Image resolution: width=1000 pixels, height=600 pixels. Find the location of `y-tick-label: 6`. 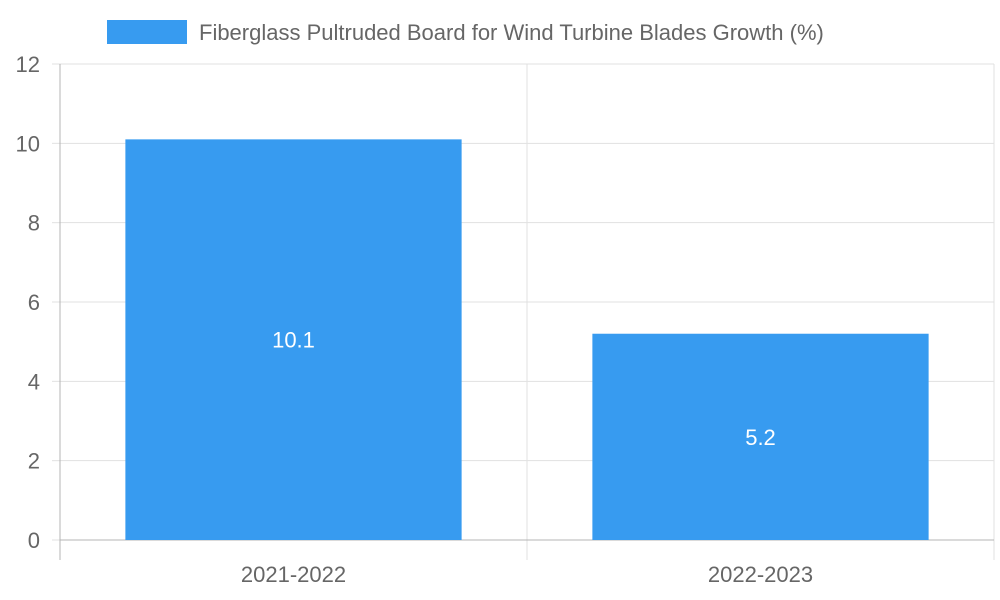

y-tick-label: 6 is located at coordinates (34, 302).